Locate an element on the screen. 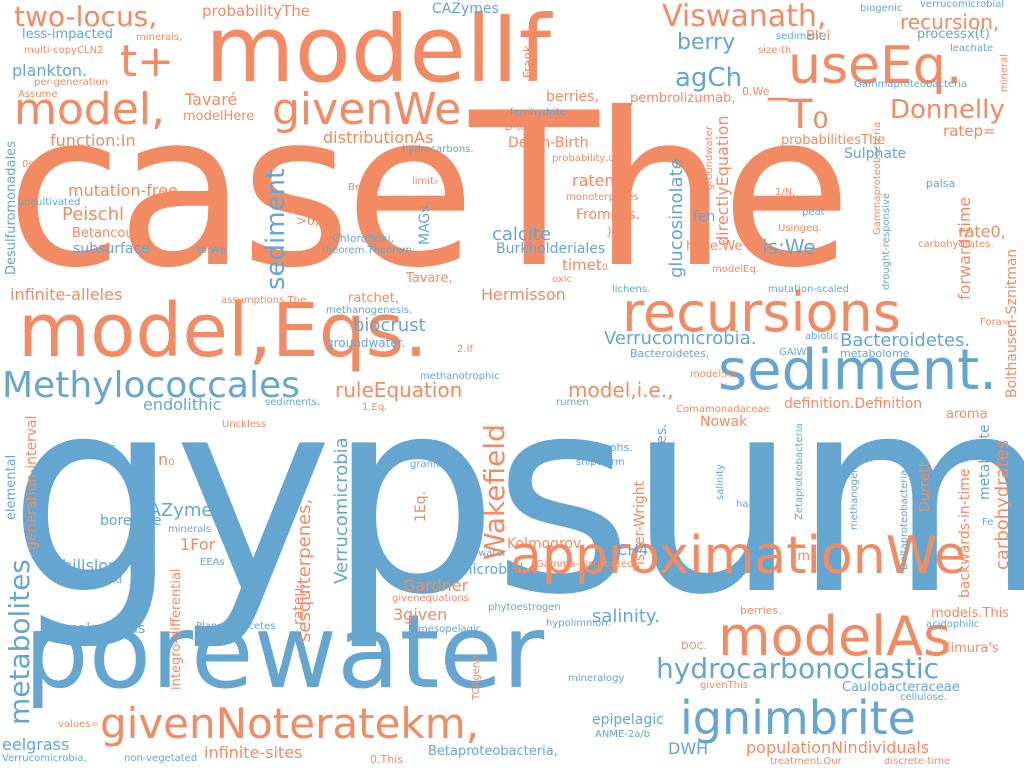 This screenshot has height=768, width=1024. word-assumptions: assumptions.The is located at coordinates (264, 300).